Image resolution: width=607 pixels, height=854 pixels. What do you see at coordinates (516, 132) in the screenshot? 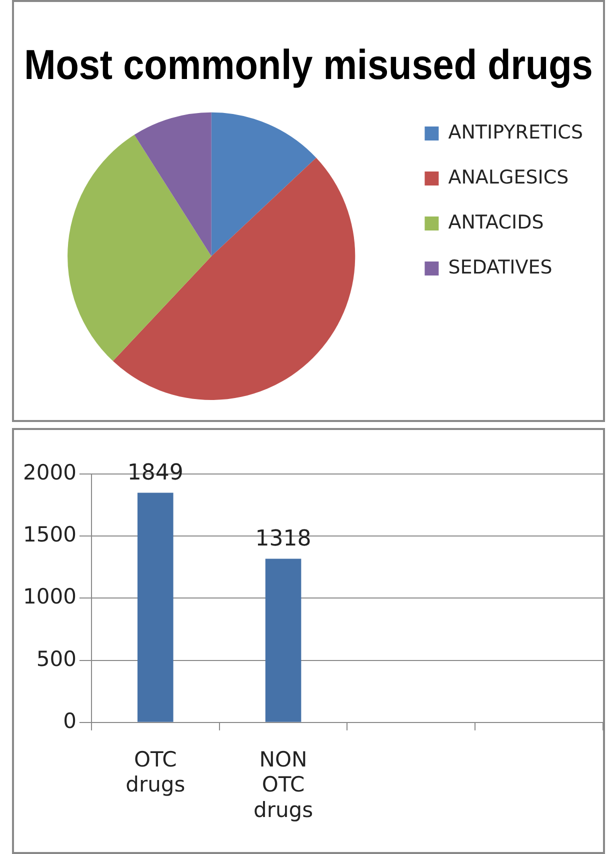
I see `legend-label: ANTIPYRETICS` at bounding box center [516, 132].